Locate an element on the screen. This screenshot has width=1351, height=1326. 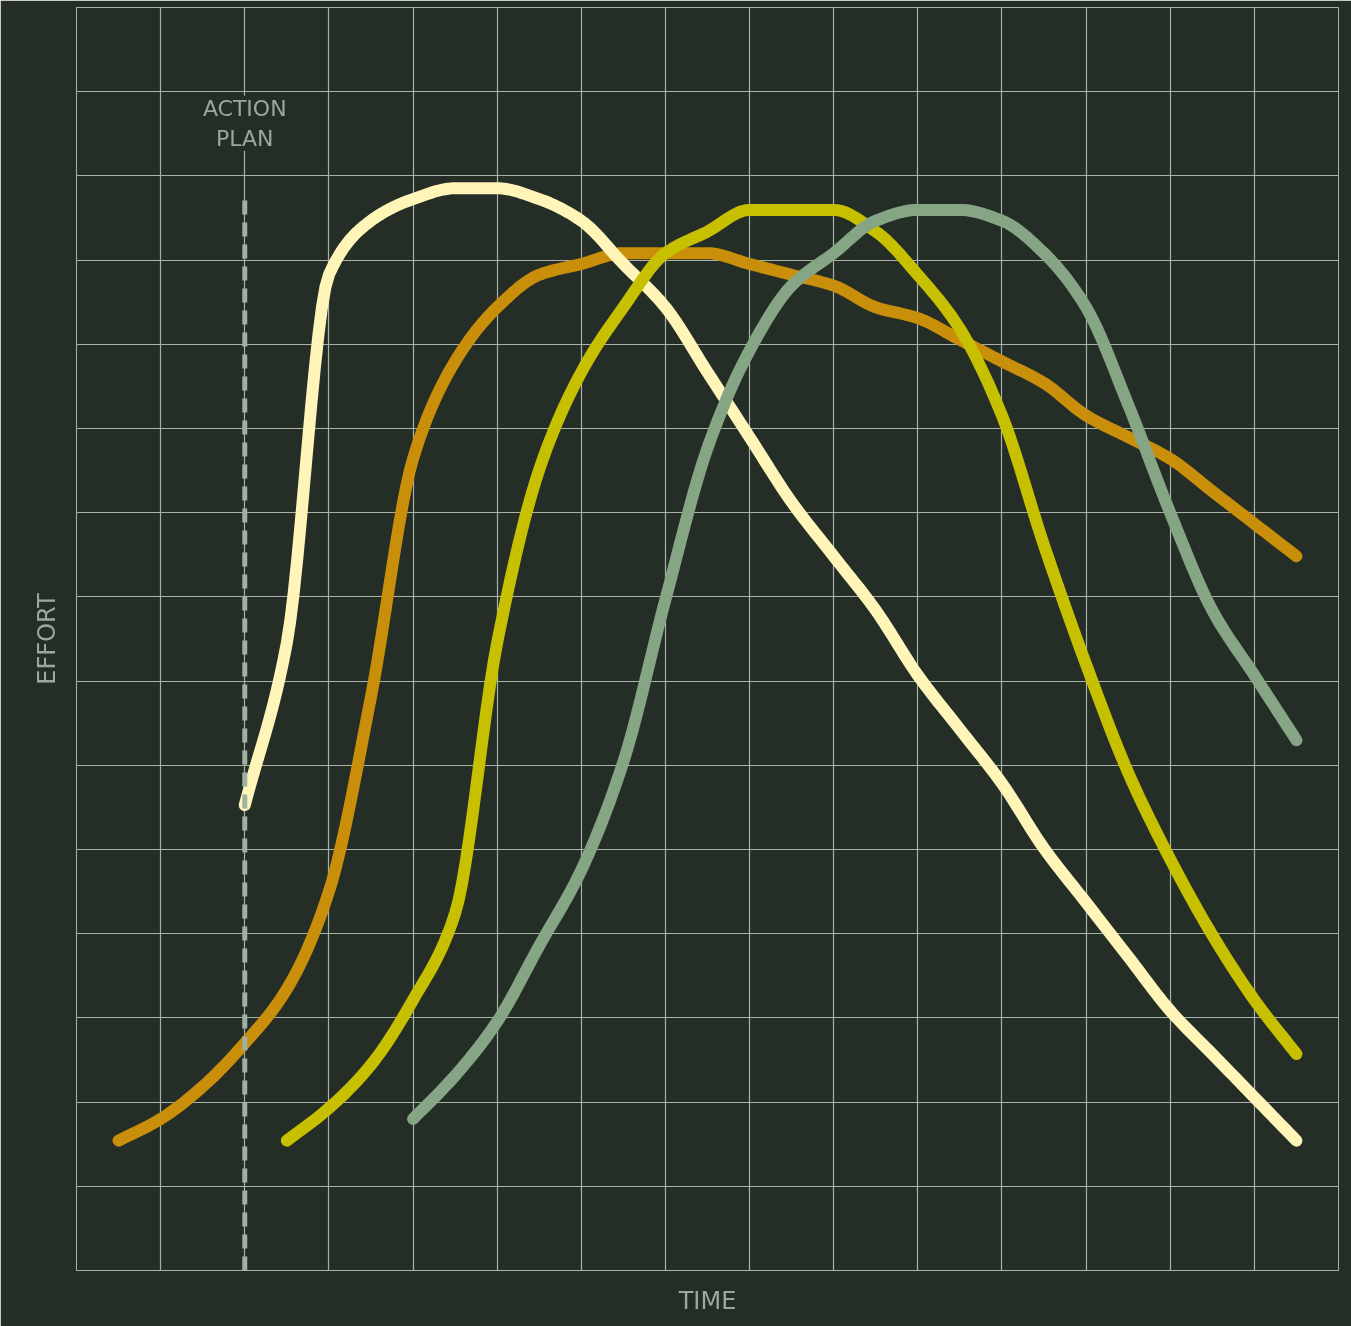
x-axis-title: TIME is located at coordinates (707, 1300).